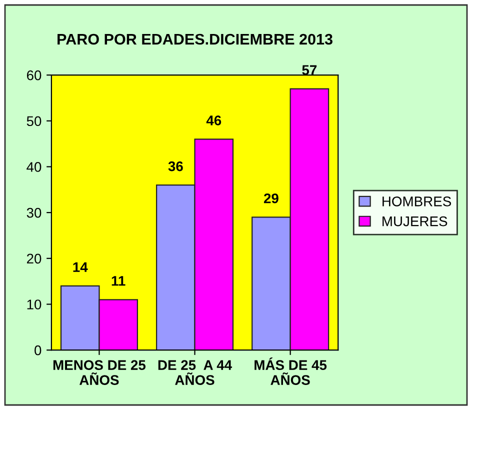 The image size is (490, 475). What do you see at coordinates (309, 70) in the screenshot?
I see `data-label: 57` at bounding box center [309, 70].